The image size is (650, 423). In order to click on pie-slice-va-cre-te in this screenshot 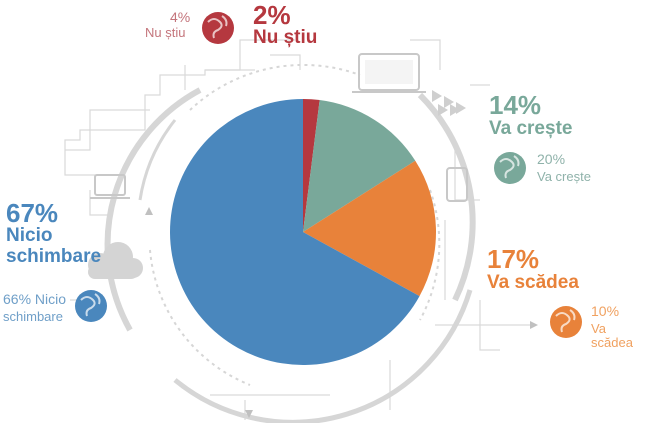, I will do `click(359, 166)`.